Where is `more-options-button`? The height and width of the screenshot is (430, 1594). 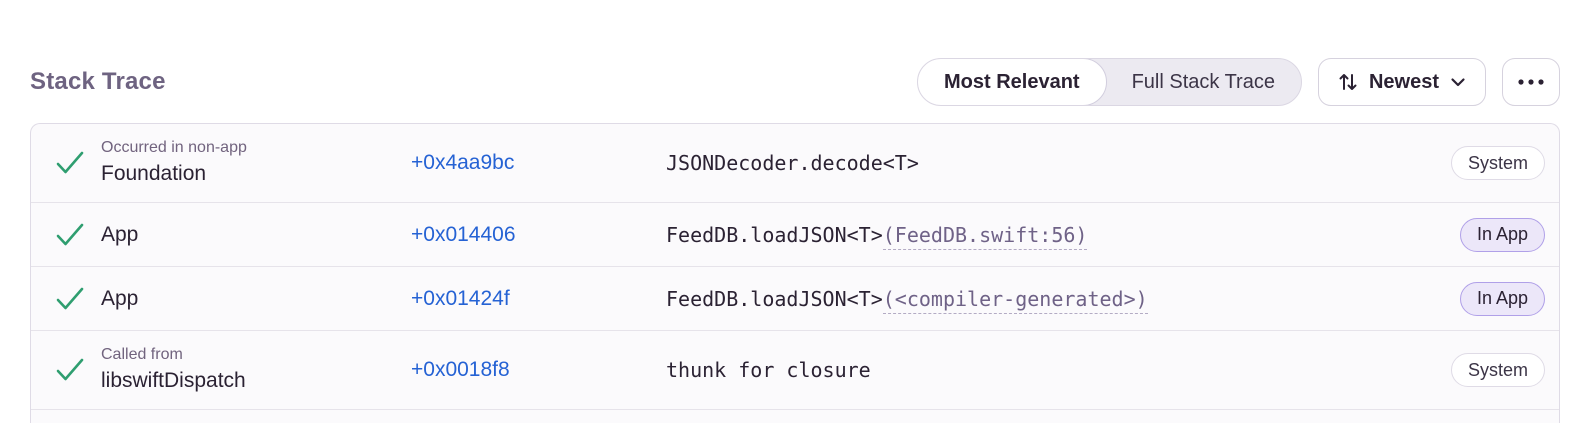
more-options-button is located at coordinates (1531, 82).